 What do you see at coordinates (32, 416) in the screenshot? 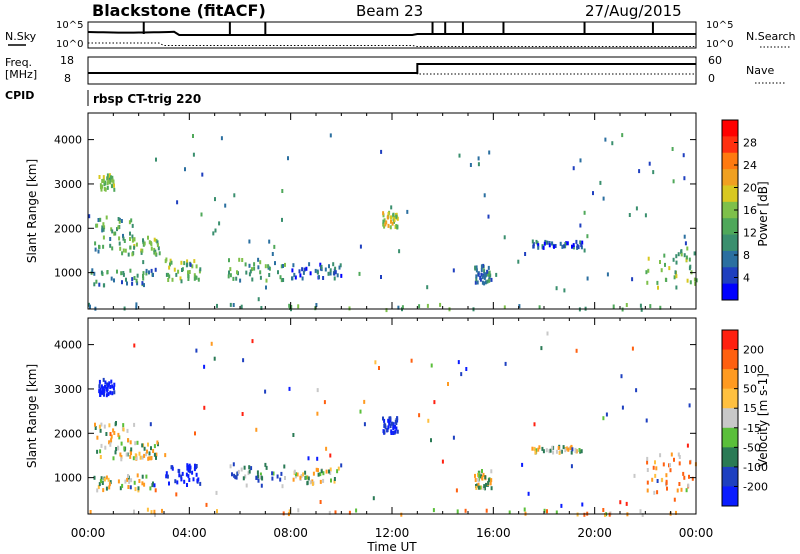
I see `velocity-y-axis-label: Slant Range [km]` at bounding box center [32, 416].